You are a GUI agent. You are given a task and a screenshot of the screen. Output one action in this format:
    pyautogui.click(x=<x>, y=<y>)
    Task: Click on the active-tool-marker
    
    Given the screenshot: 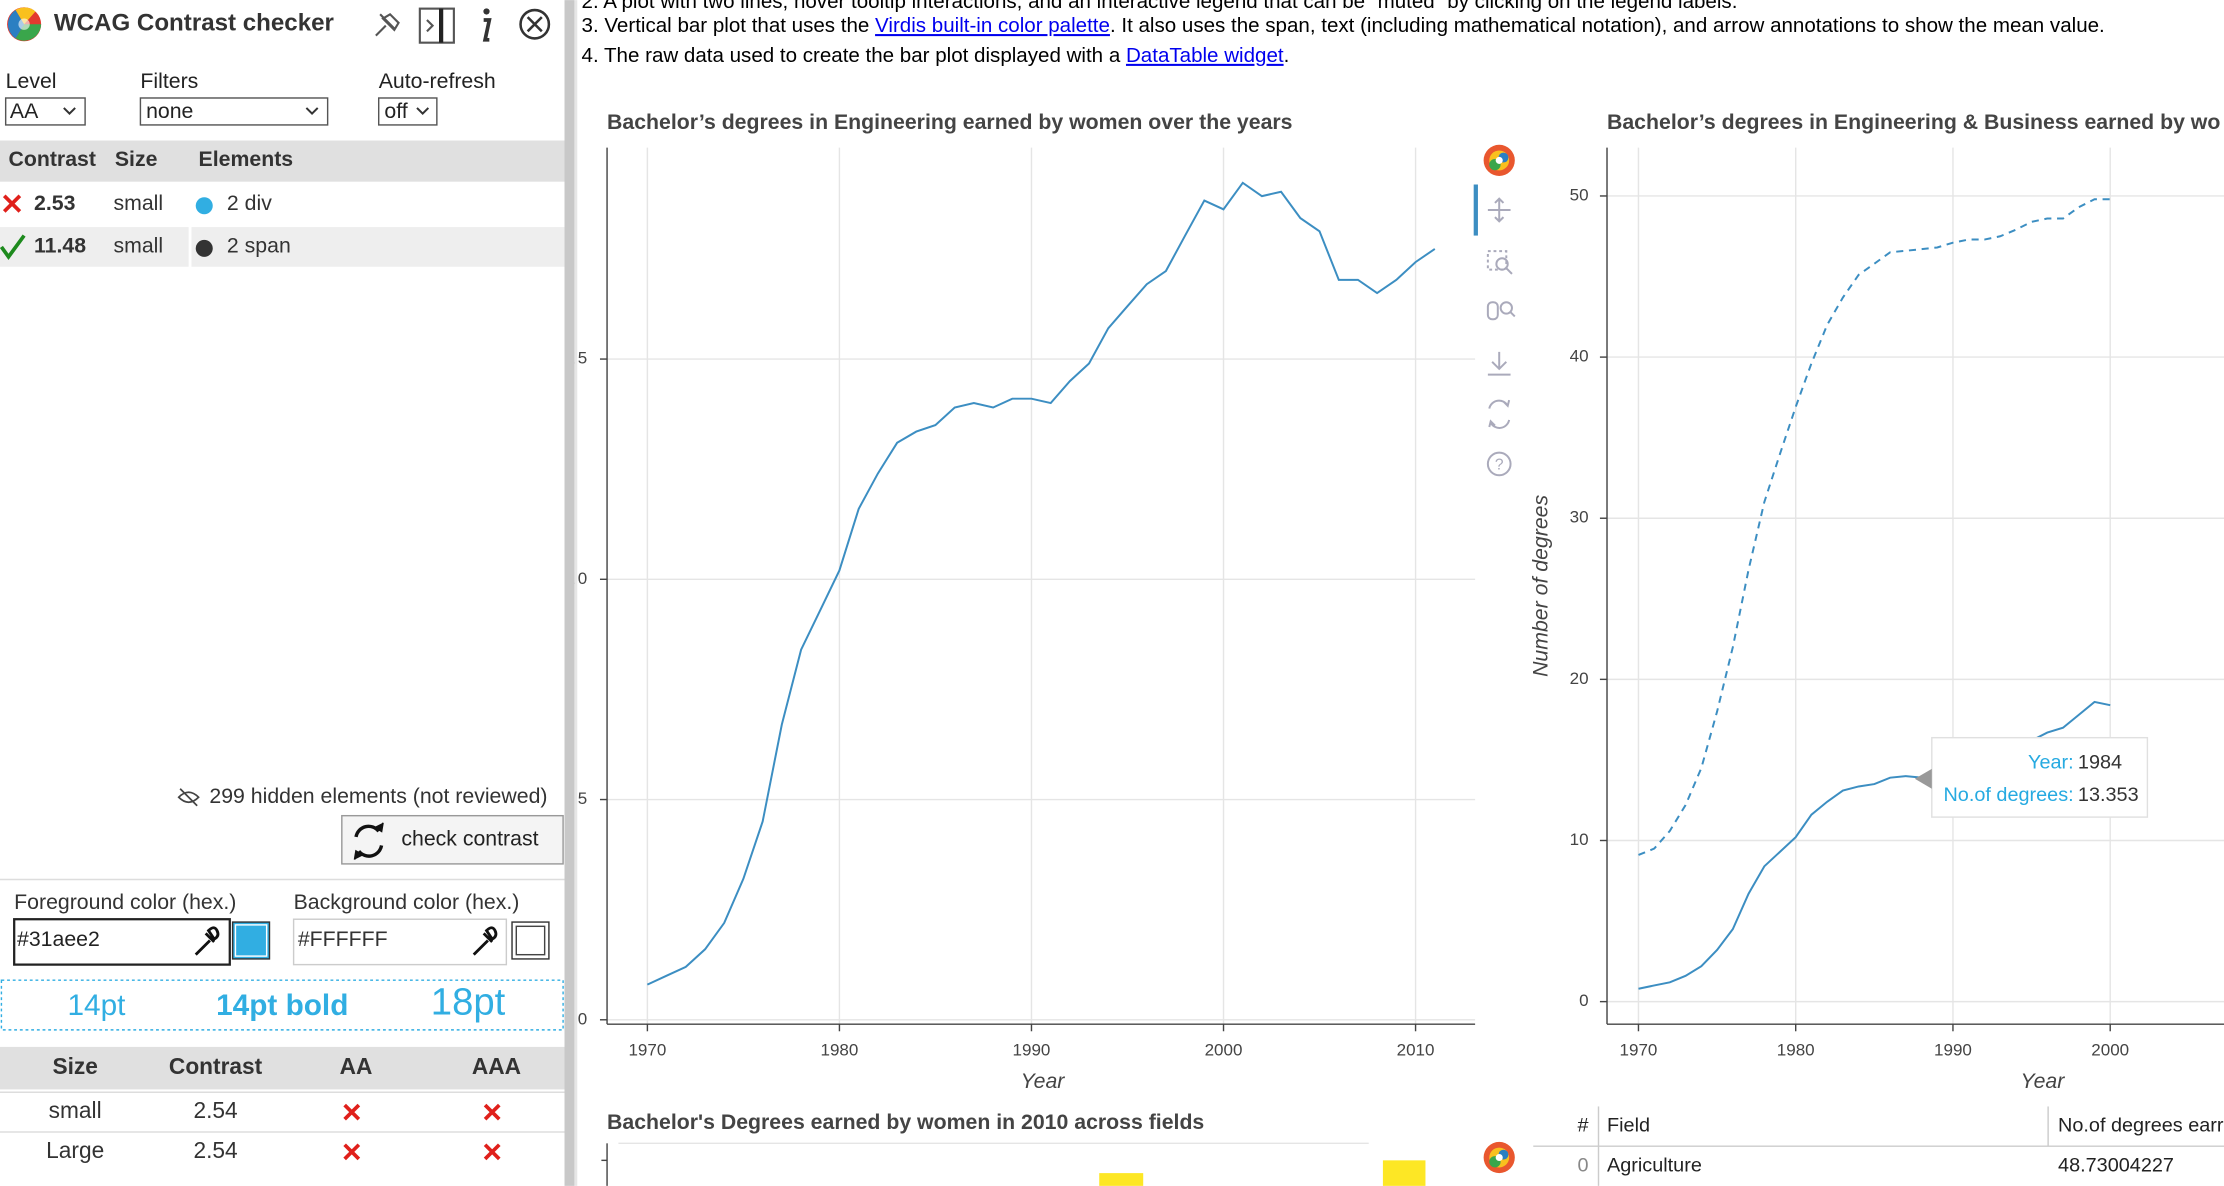 What is the action you would take?
    pyautogui.click(x=1475, y=210)
    